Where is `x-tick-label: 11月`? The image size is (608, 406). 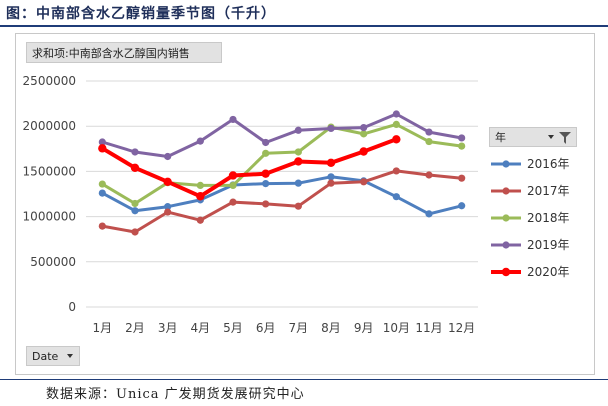
x-tick-label: 11月 is located at coordinates (428, 328).